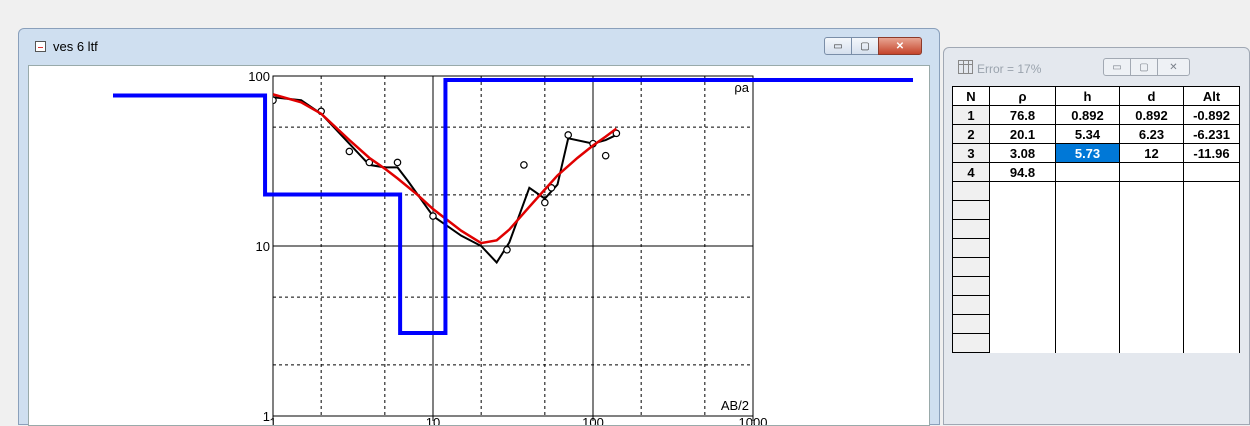  I want to click on table-row: 3 3.08 5.73 12 -11.96, so click(1096, 153).